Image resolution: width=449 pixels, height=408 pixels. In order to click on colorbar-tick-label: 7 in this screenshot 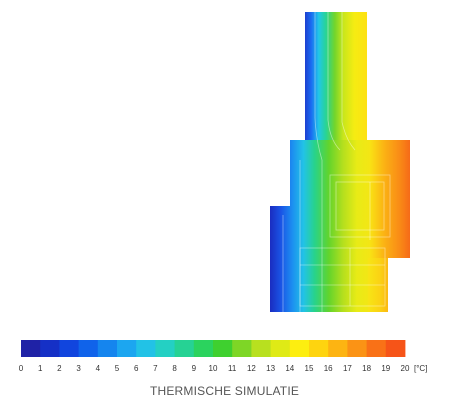, I will do `click(155, 368)`.